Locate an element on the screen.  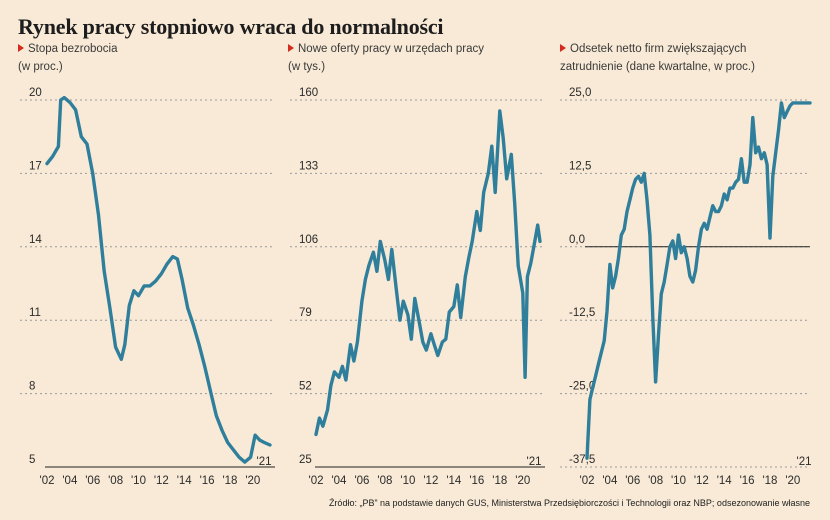
y-tick-label: -12,5 is located at coordinates (582, 313).